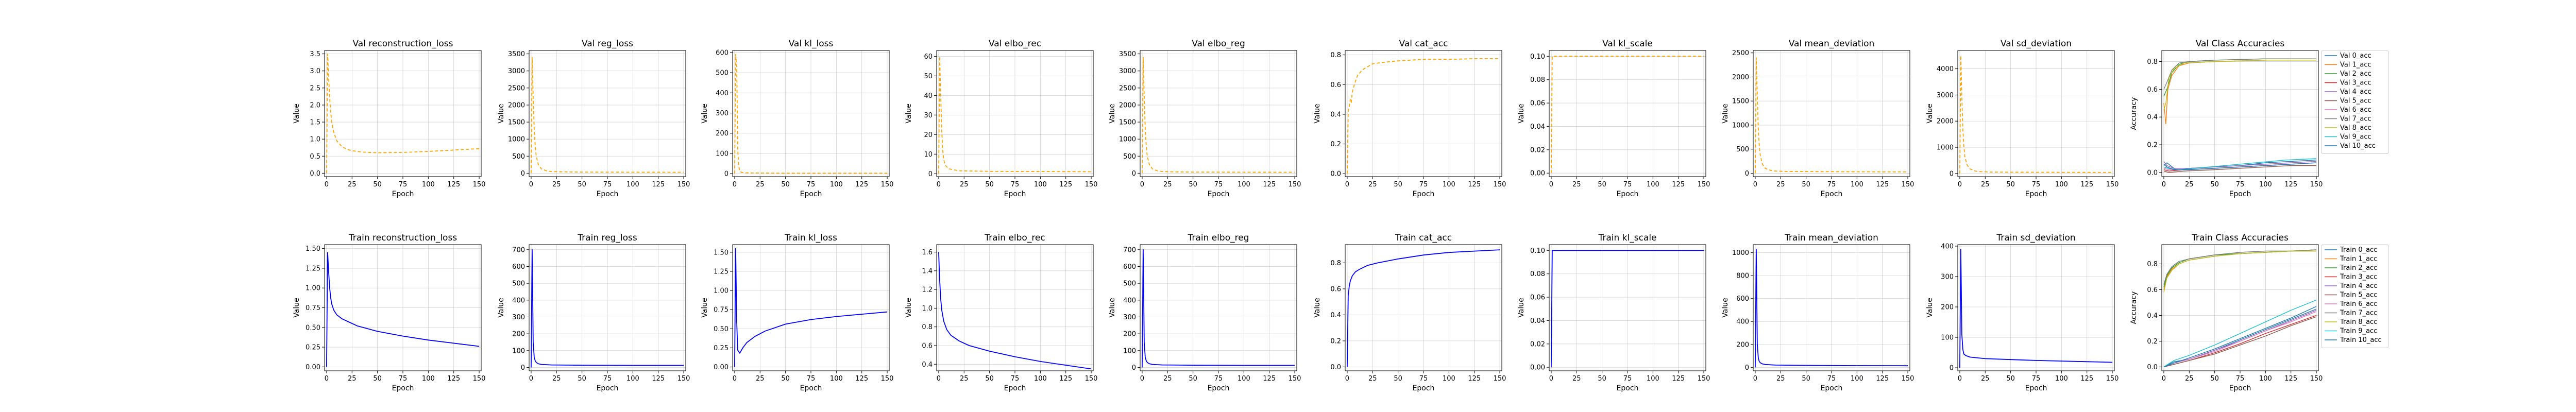 This screenshot has height=412, width=2576. I want to click on legend-entry: Train 1_acc, so click(2358, 259).